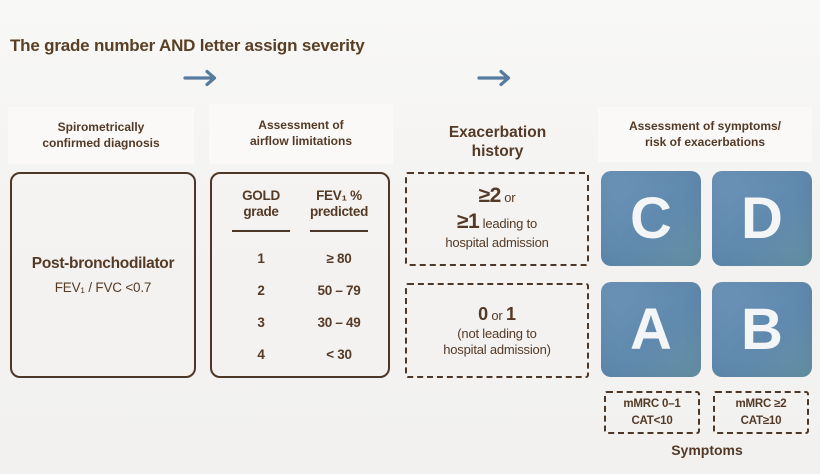  Describe the element at coordinates (103, 287) in the screenshot. I see `spirometry-box-criterion: FEV₁ / FVC <0.7` at that location.